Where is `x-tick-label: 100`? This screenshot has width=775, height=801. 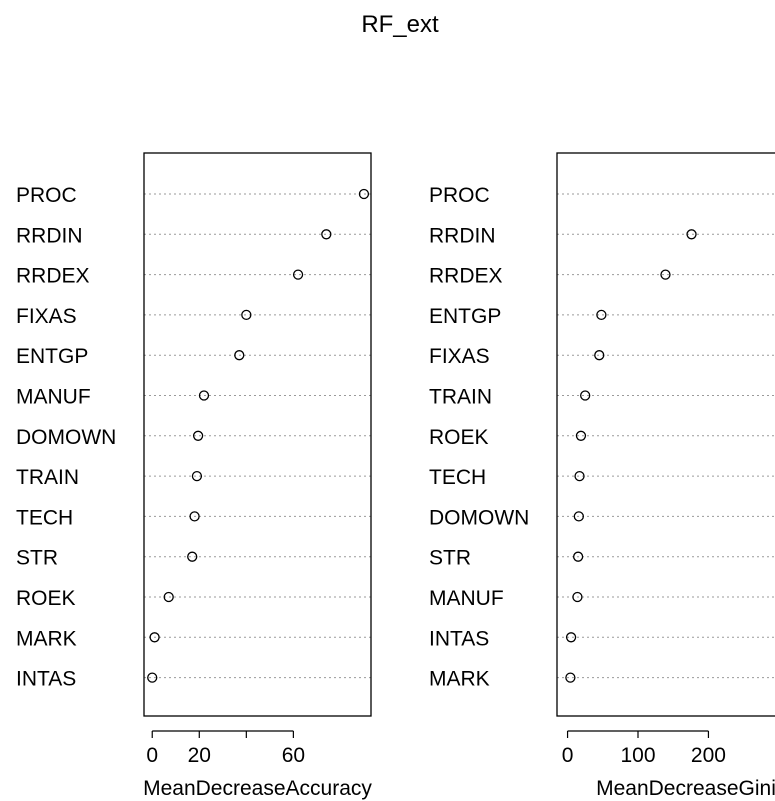 x-tick-label: 100 is located at coordinates (637, 755).